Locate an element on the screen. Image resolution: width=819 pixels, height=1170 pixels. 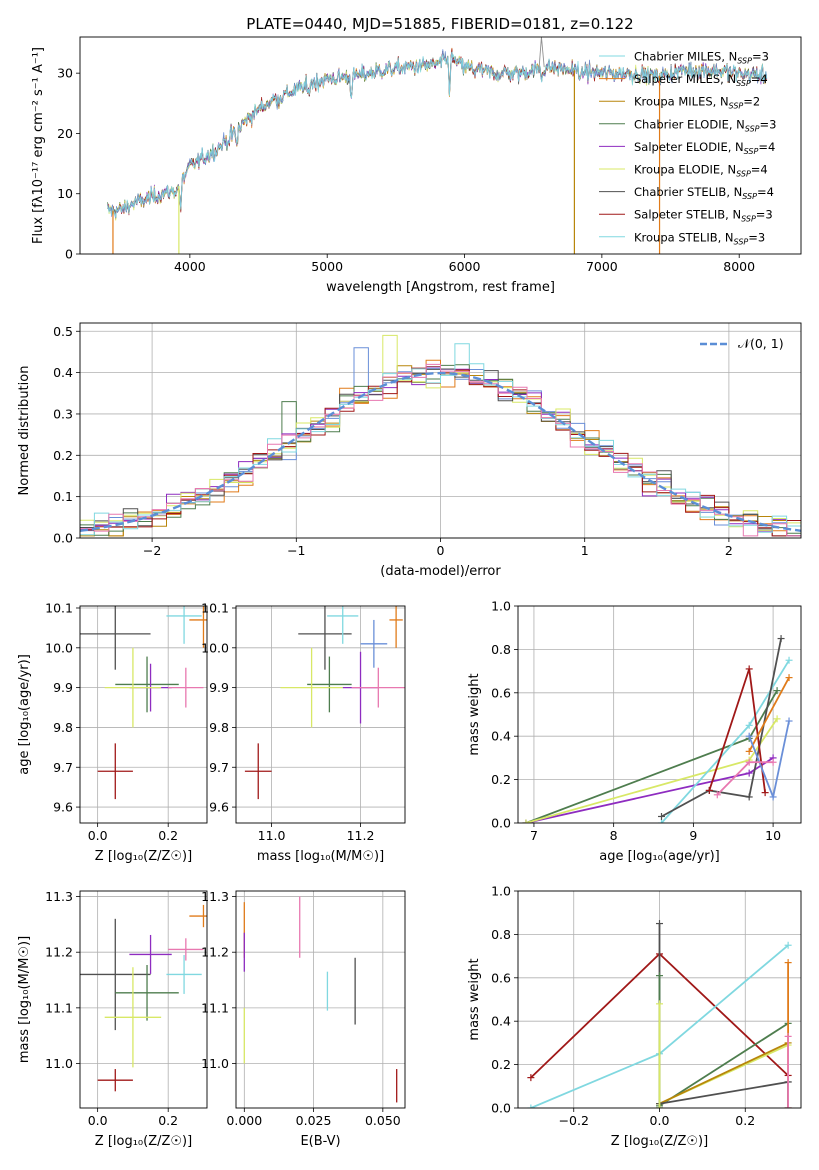
weight-line-chabrier_stelib is located at coordinates (724, 1093).